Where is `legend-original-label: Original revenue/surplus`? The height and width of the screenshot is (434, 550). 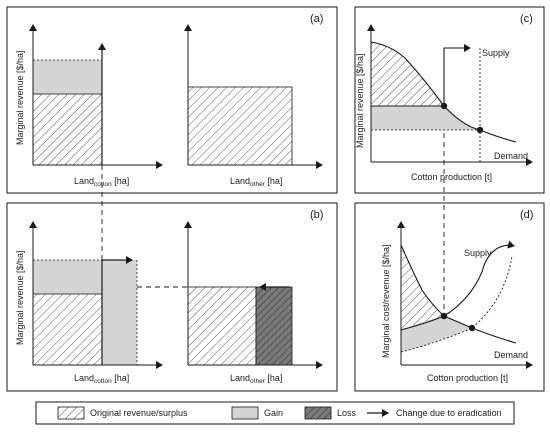
legend-original-label: Original revenue/surplus is located at coordinates (139, 413).